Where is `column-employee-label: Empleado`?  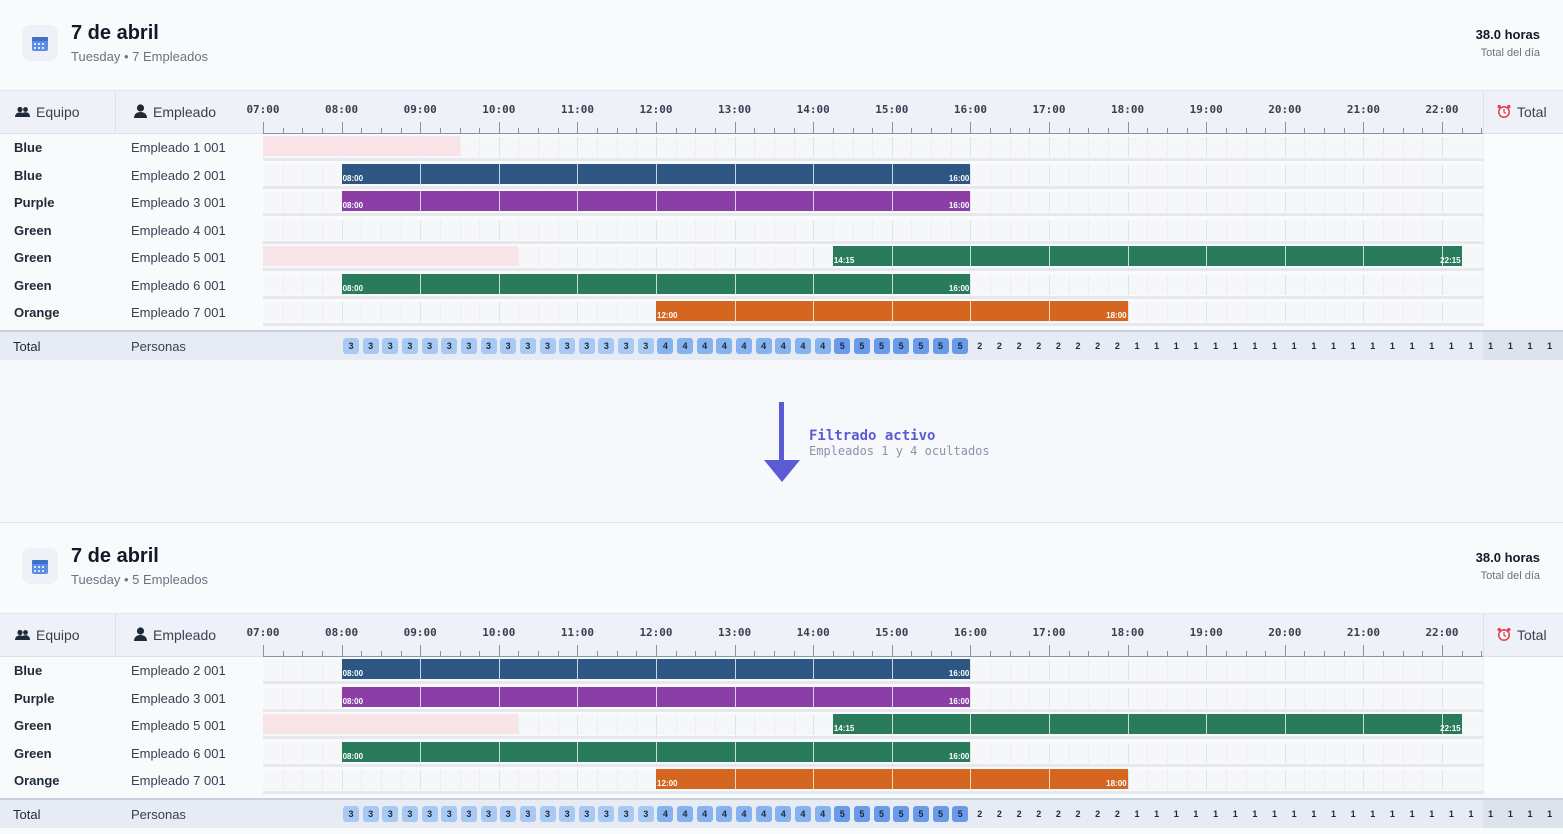
column-employee-label: Empleado is located at coordinates (185, 635).